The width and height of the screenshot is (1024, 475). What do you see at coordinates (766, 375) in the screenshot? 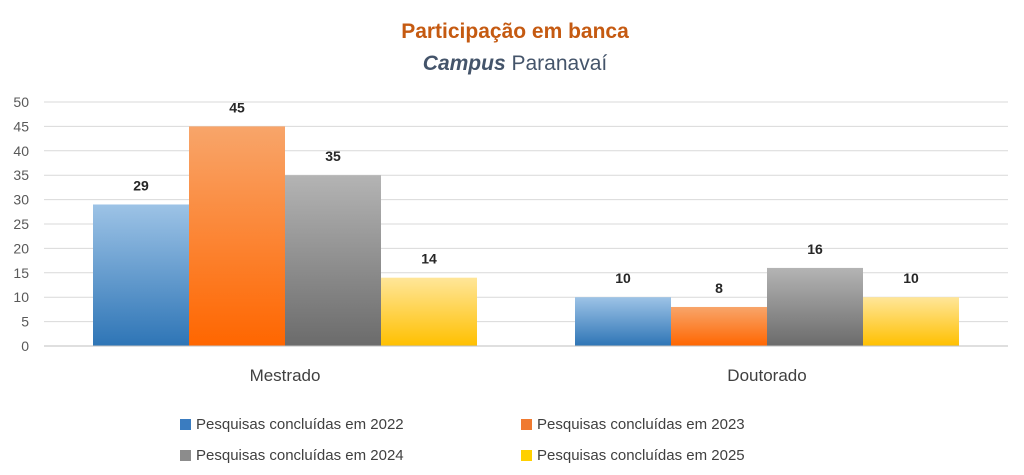
I see `category-label: Doutorado` at bounding box center [766, 375].